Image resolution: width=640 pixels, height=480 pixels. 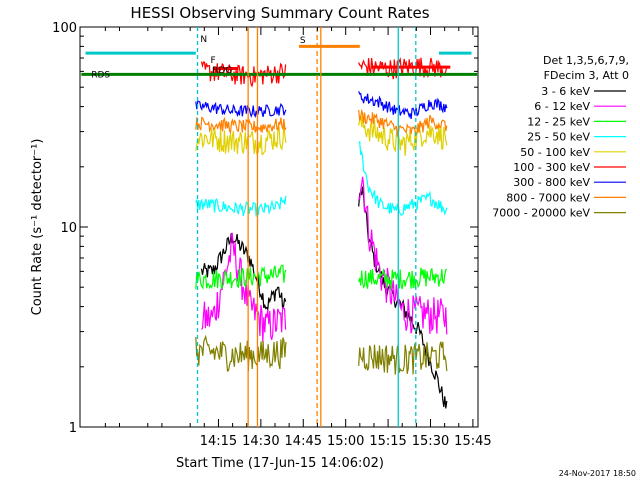 I want to click on y-tick-label-2: 100, so click(x=64, y=28).